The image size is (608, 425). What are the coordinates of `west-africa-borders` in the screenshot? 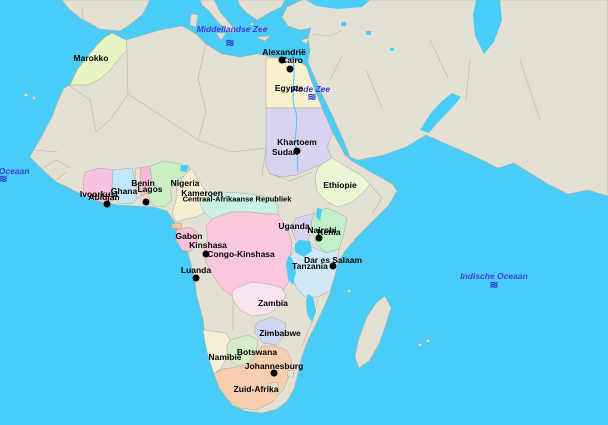 It's located at (51, 165).